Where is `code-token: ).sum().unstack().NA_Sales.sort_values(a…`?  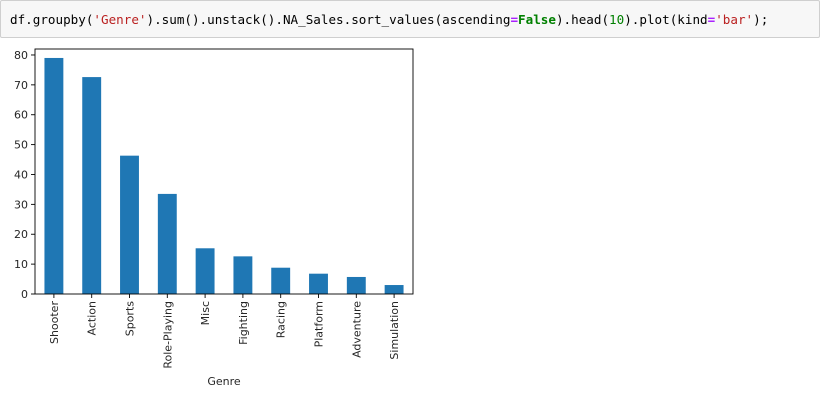
code-token: ).sum().unstack().NA_Sales.sort_values(a… is located at coordinates (328, 19).